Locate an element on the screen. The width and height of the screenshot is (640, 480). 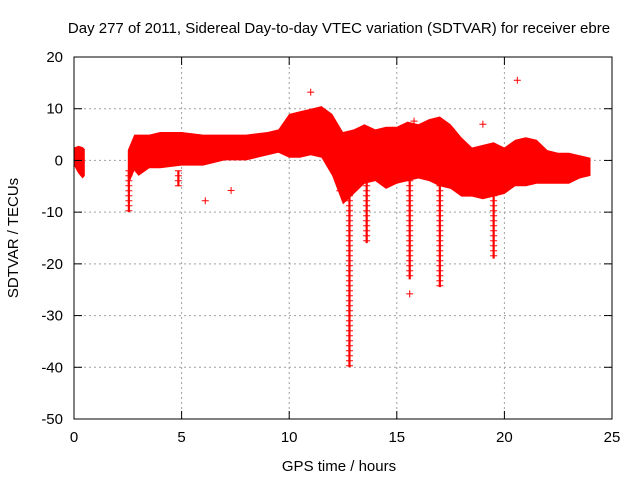
y-tick-label: -50 is located at coordinates (52, 419).